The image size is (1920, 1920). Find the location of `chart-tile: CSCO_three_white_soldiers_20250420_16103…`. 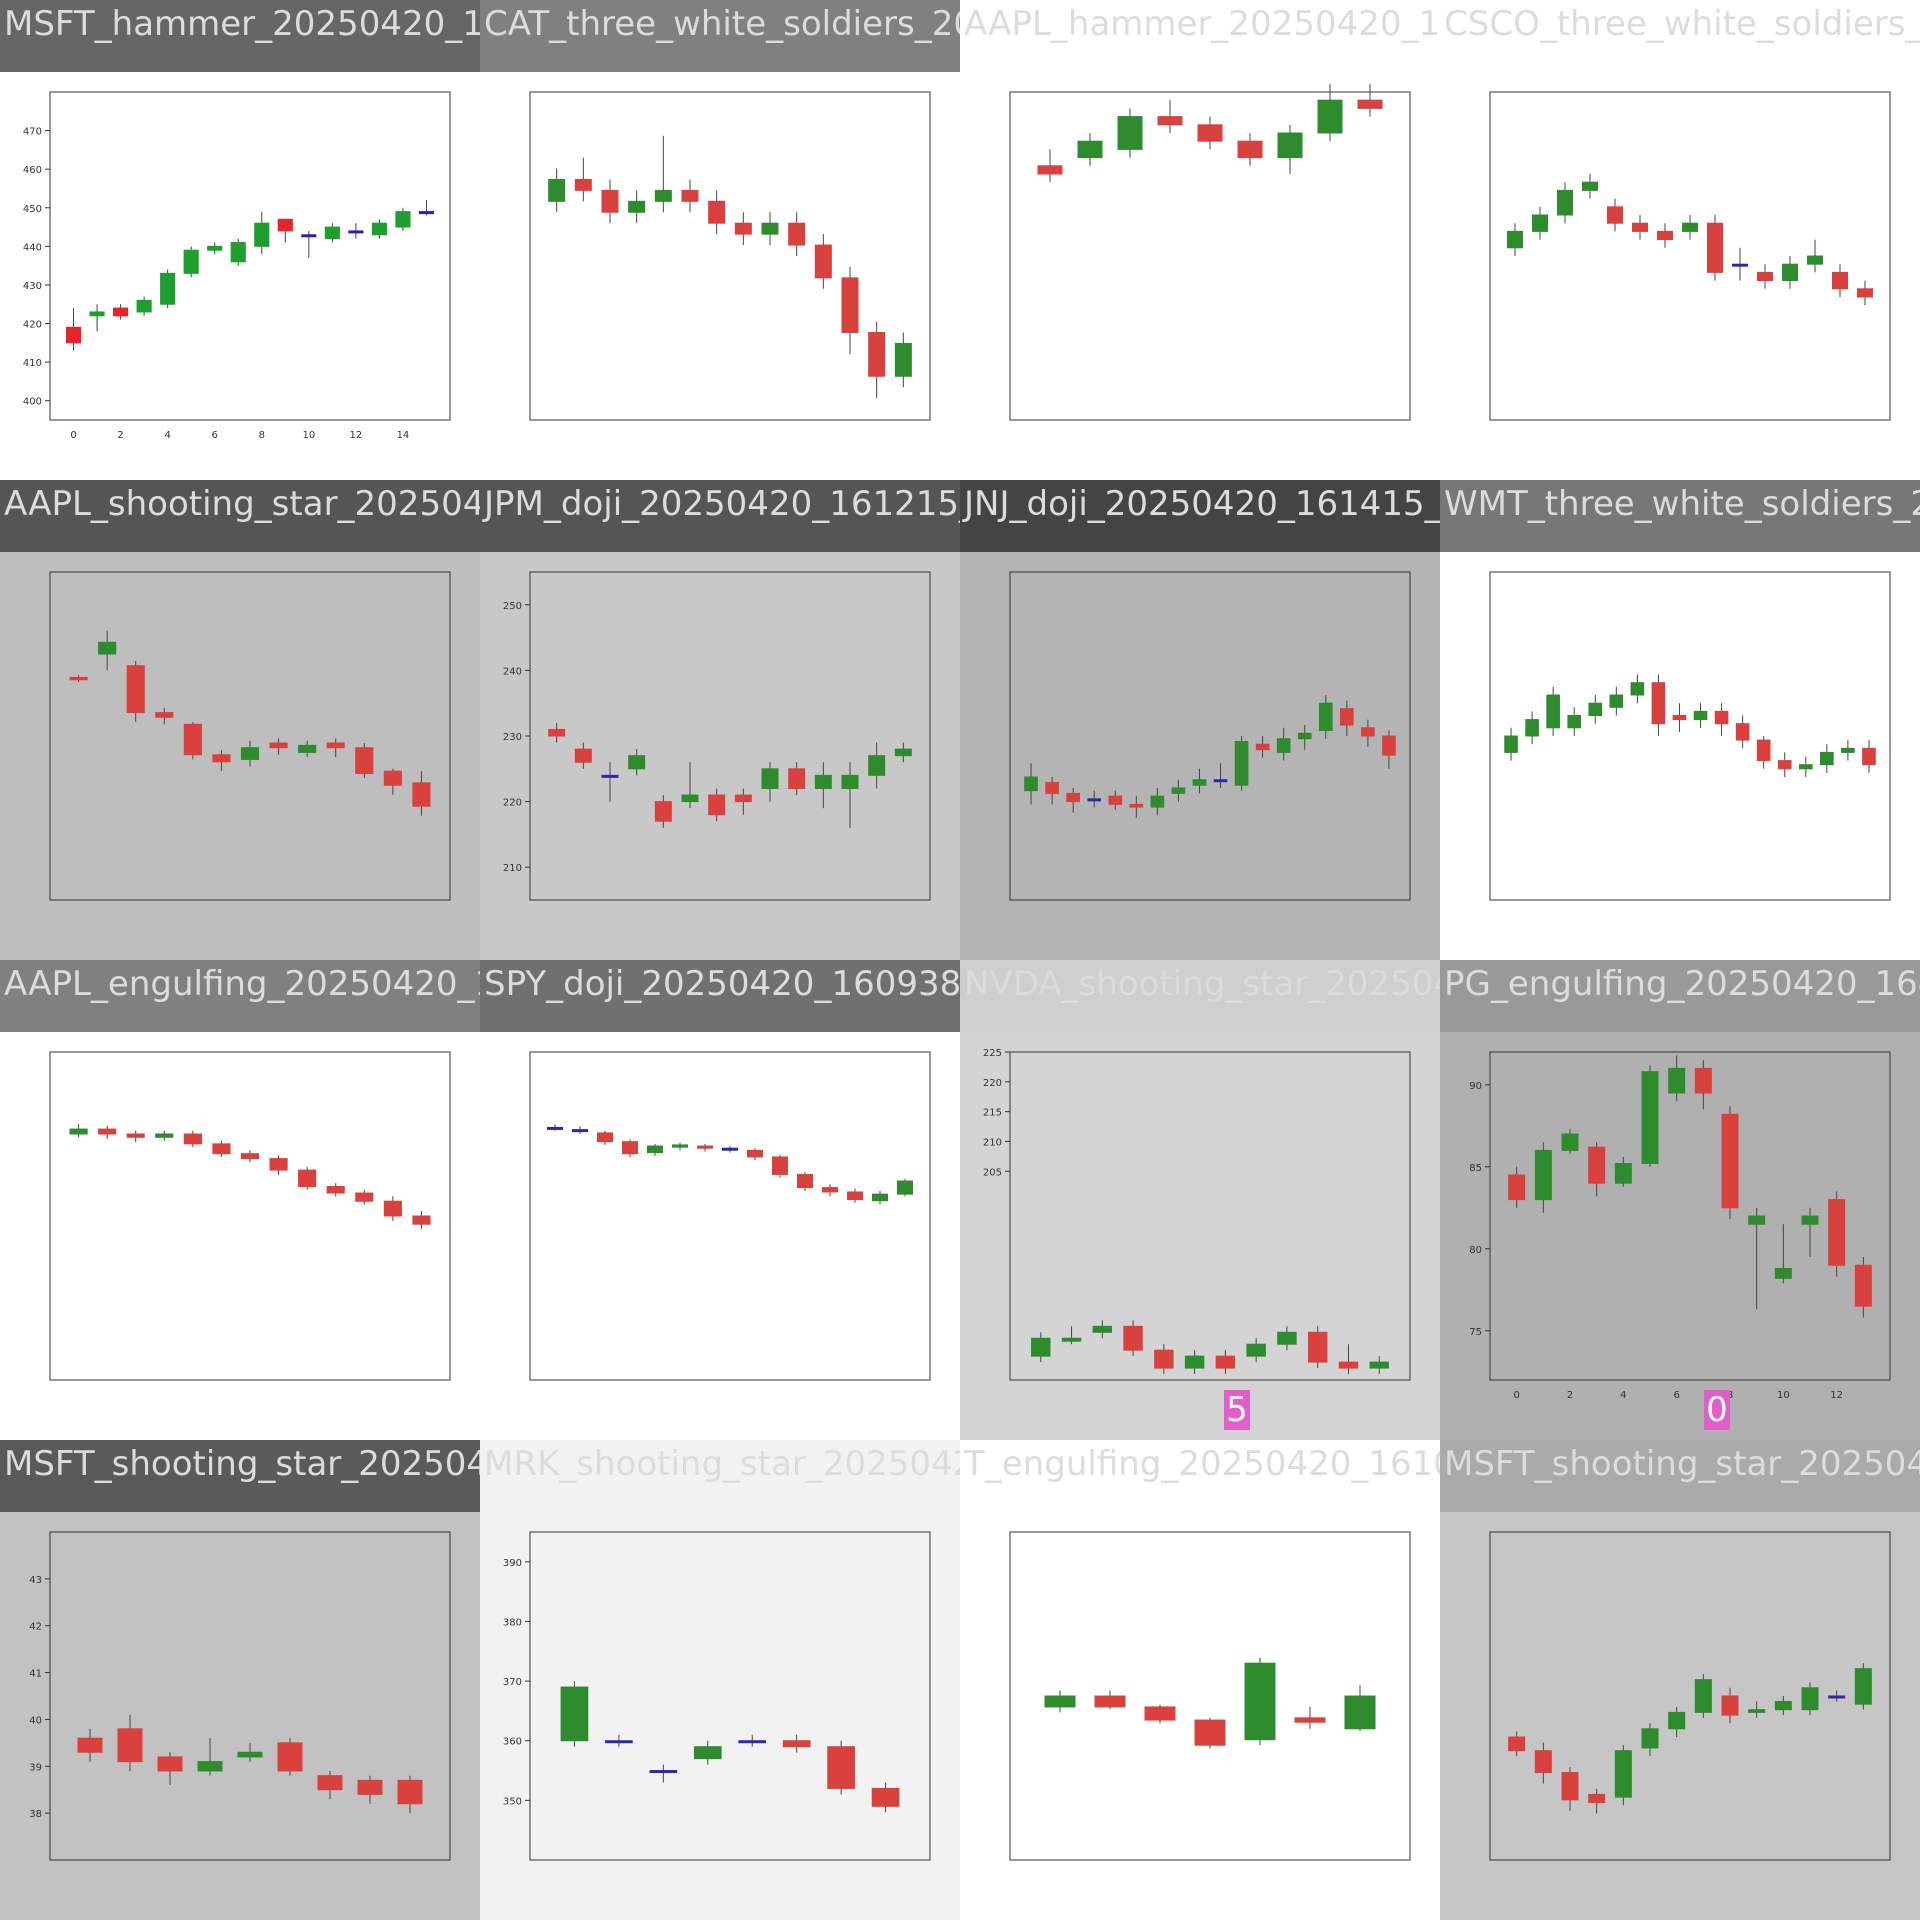

chart-tile: CSCO_three_white_soldiers_20250420_16103… is located at coordinates (1680, 240).